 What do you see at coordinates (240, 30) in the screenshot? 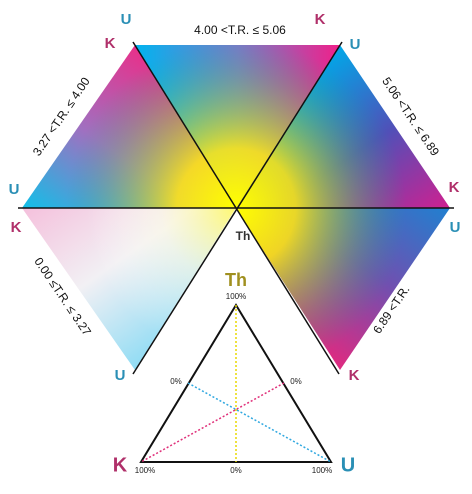
I see `range-label: 4.00 <T.R. ≤ 5.06` at bounding box center [240, 30].